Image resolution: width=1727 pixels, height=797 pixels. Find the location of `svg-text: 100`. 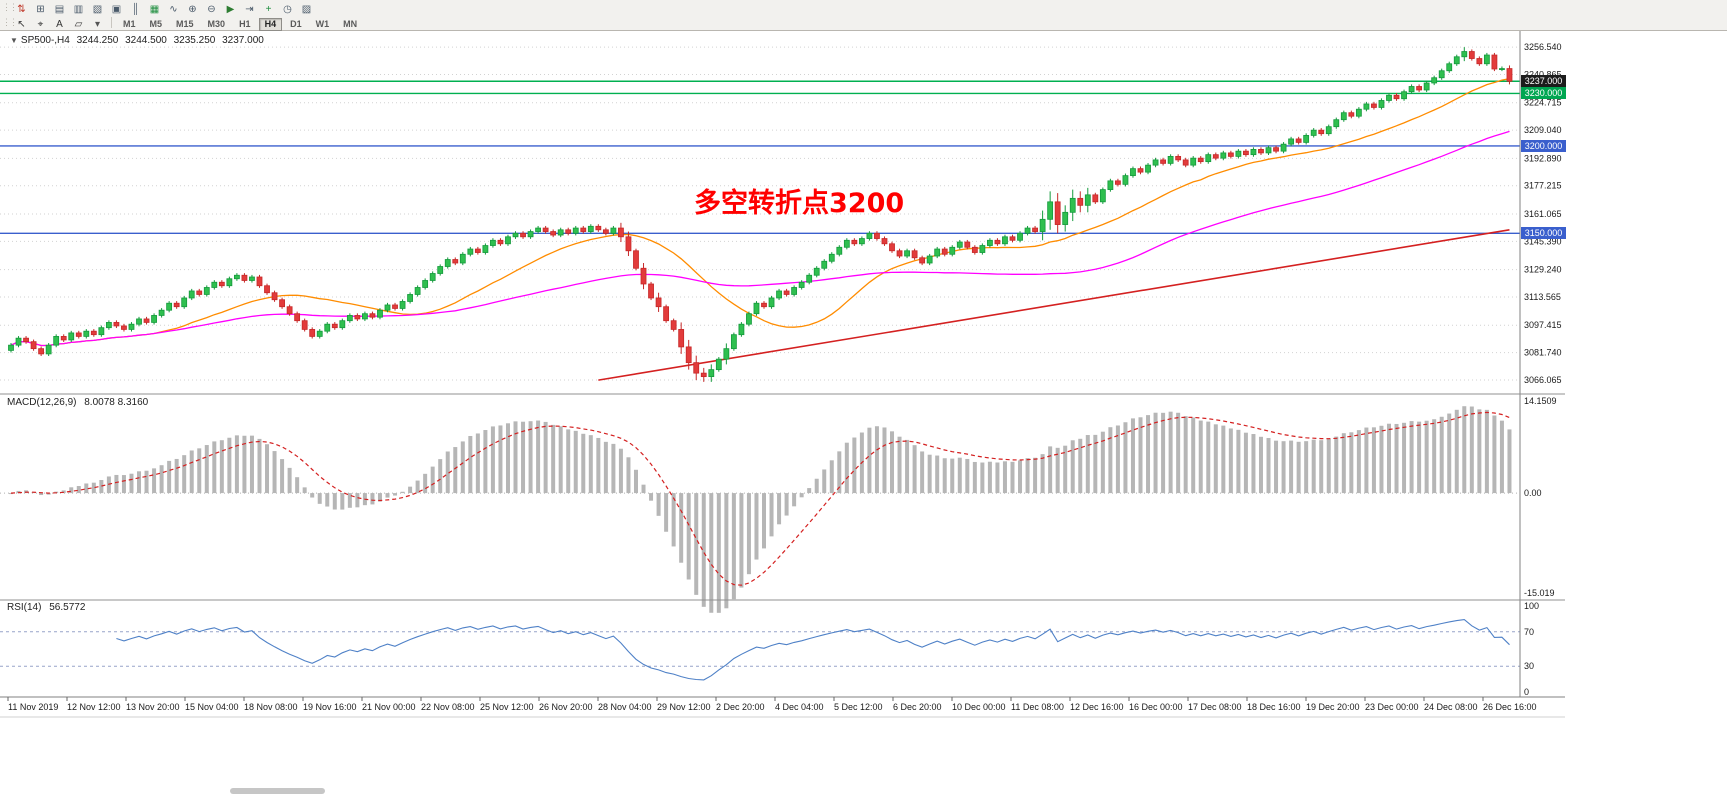

svg-text: 100 is located at coordinates (1531, 606).